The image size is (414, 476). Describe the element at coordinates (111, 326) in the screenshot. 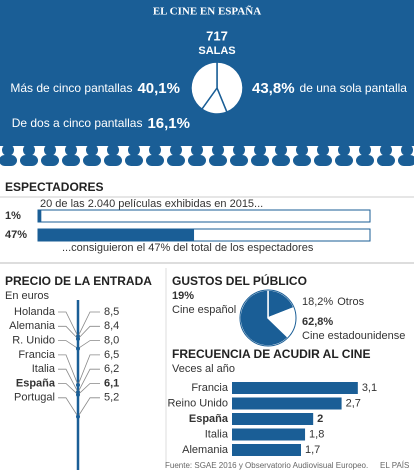

I see `value-label: 8,4` at that location.